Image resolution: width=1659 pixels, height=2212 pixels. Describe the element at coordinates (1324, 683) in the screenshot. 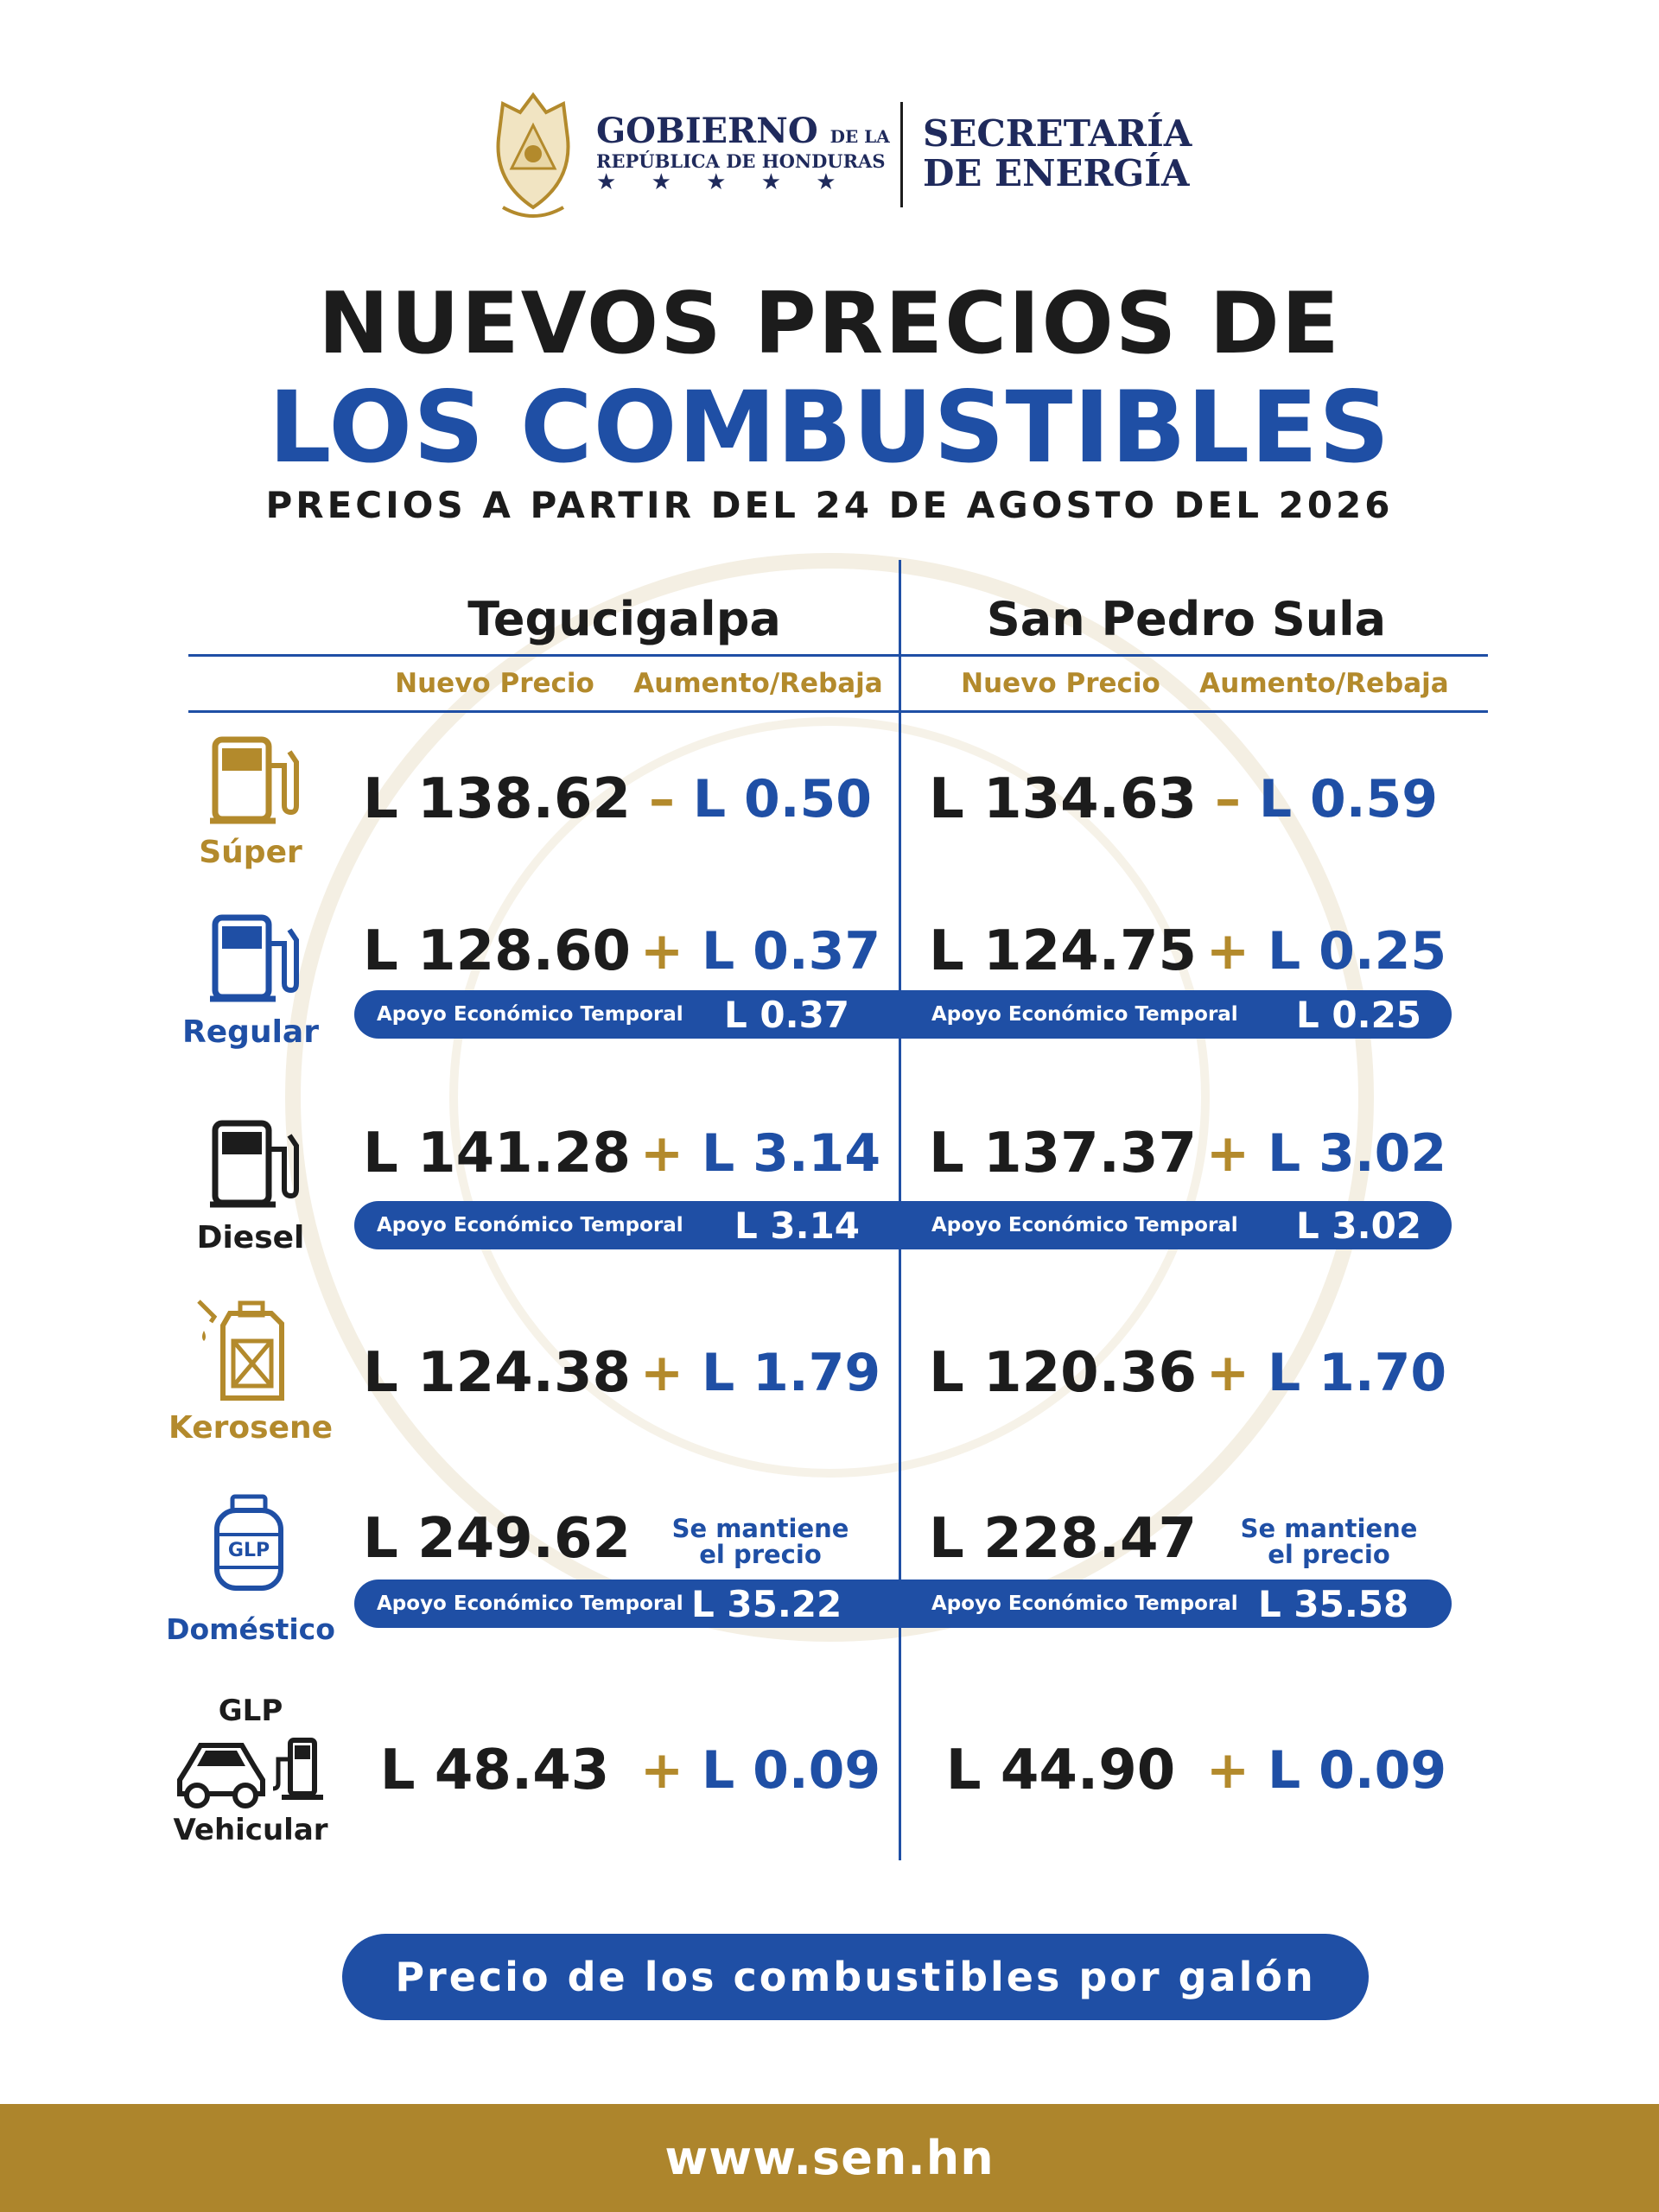

I see `sps-aumento-head: Aumento/Rebaja` at that location.